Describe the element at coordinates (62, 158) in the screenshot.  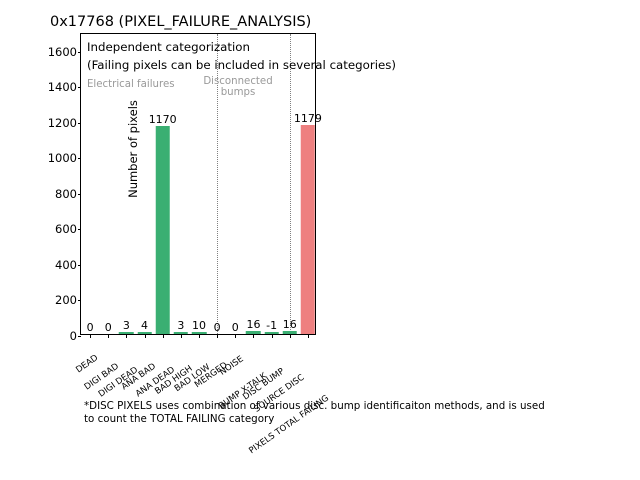
I see `y-tick-label: 1000` at that location.